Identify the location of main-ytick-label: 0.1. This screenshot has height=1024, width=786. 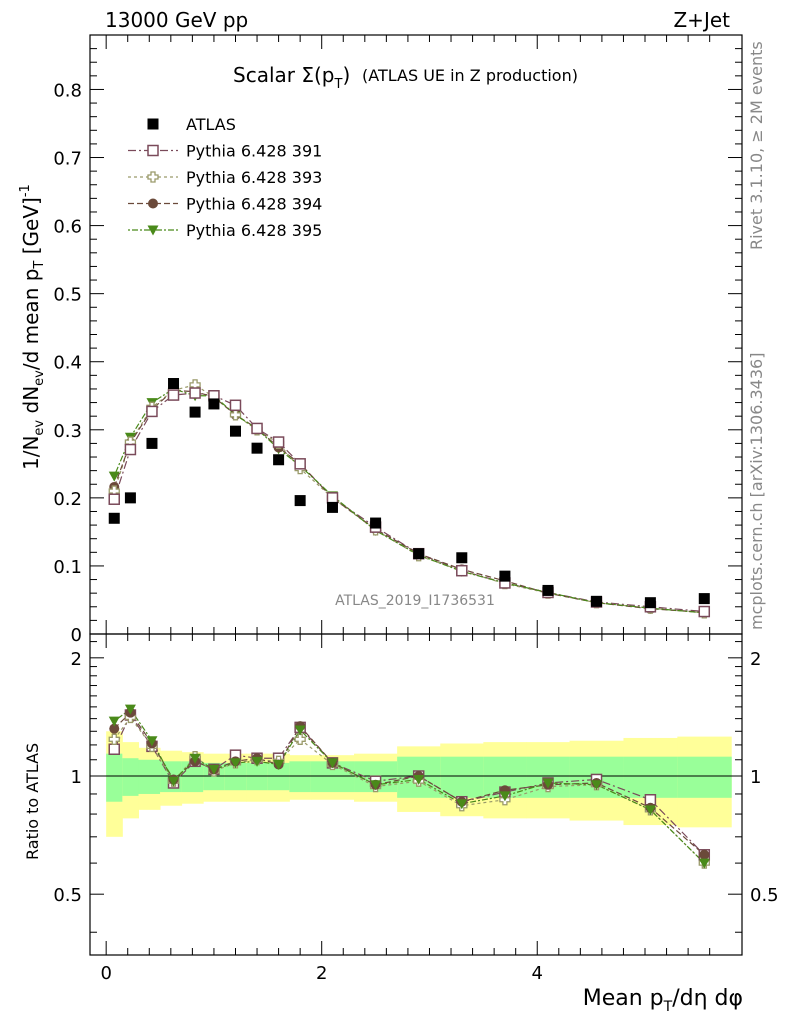
(67, 567).